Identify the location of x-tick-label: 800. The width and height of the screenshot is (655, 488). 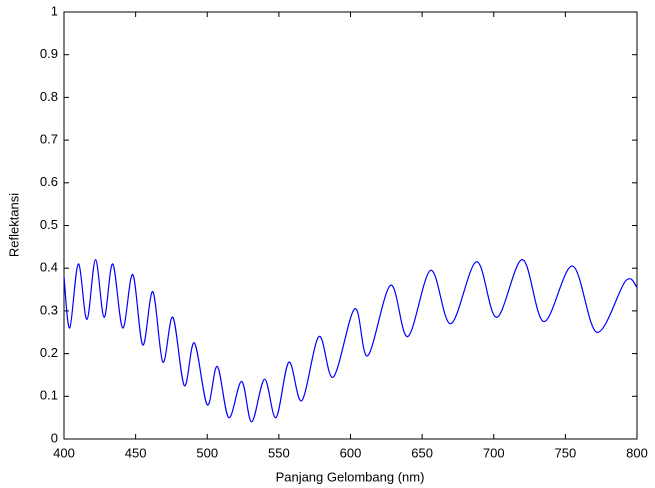
(637, 452).